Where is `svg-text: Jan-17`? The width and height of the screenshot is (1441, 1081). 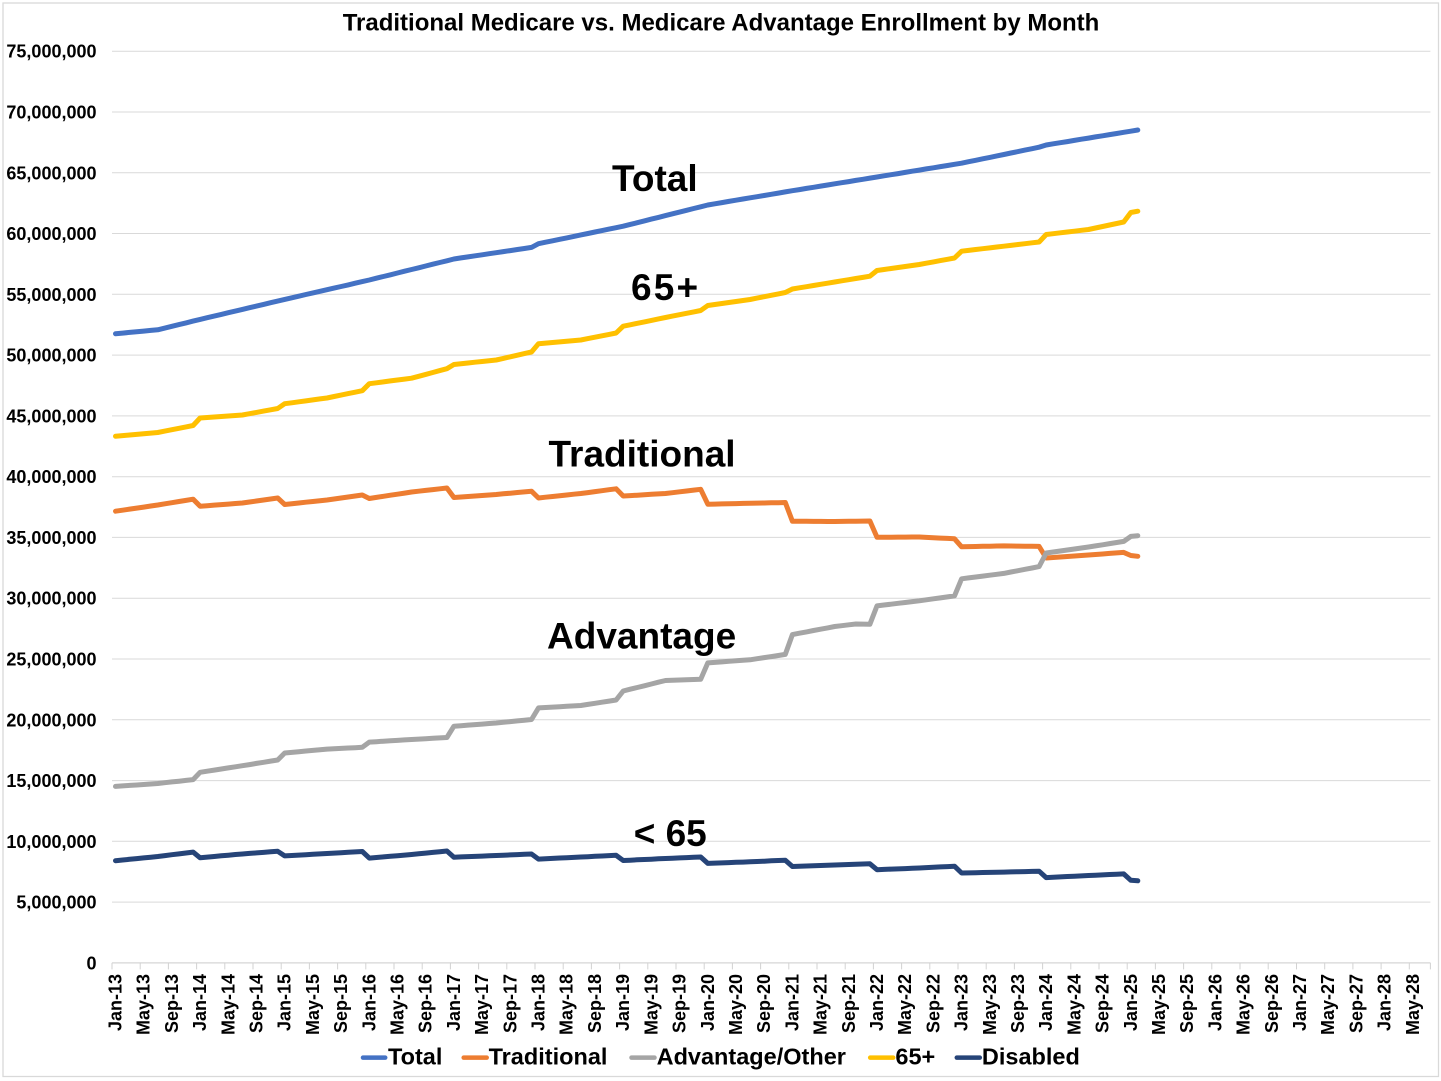 svg-text: Jan-17 is located at coordinates (454, 1002).